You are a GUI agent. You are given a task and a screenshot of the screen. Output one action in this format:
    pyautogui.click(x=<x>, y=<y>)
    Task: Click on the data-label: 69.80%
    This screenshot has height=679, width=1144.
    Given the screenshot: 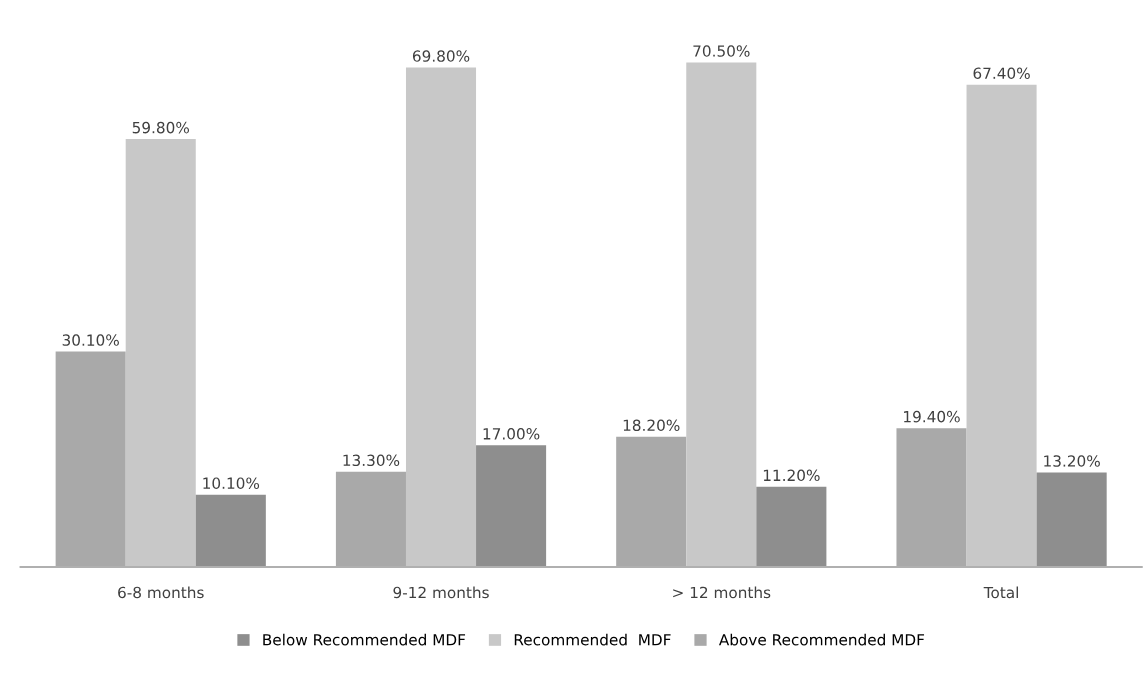 What is the action you would take?
    pyautogui.click(x=441, y=56)
    